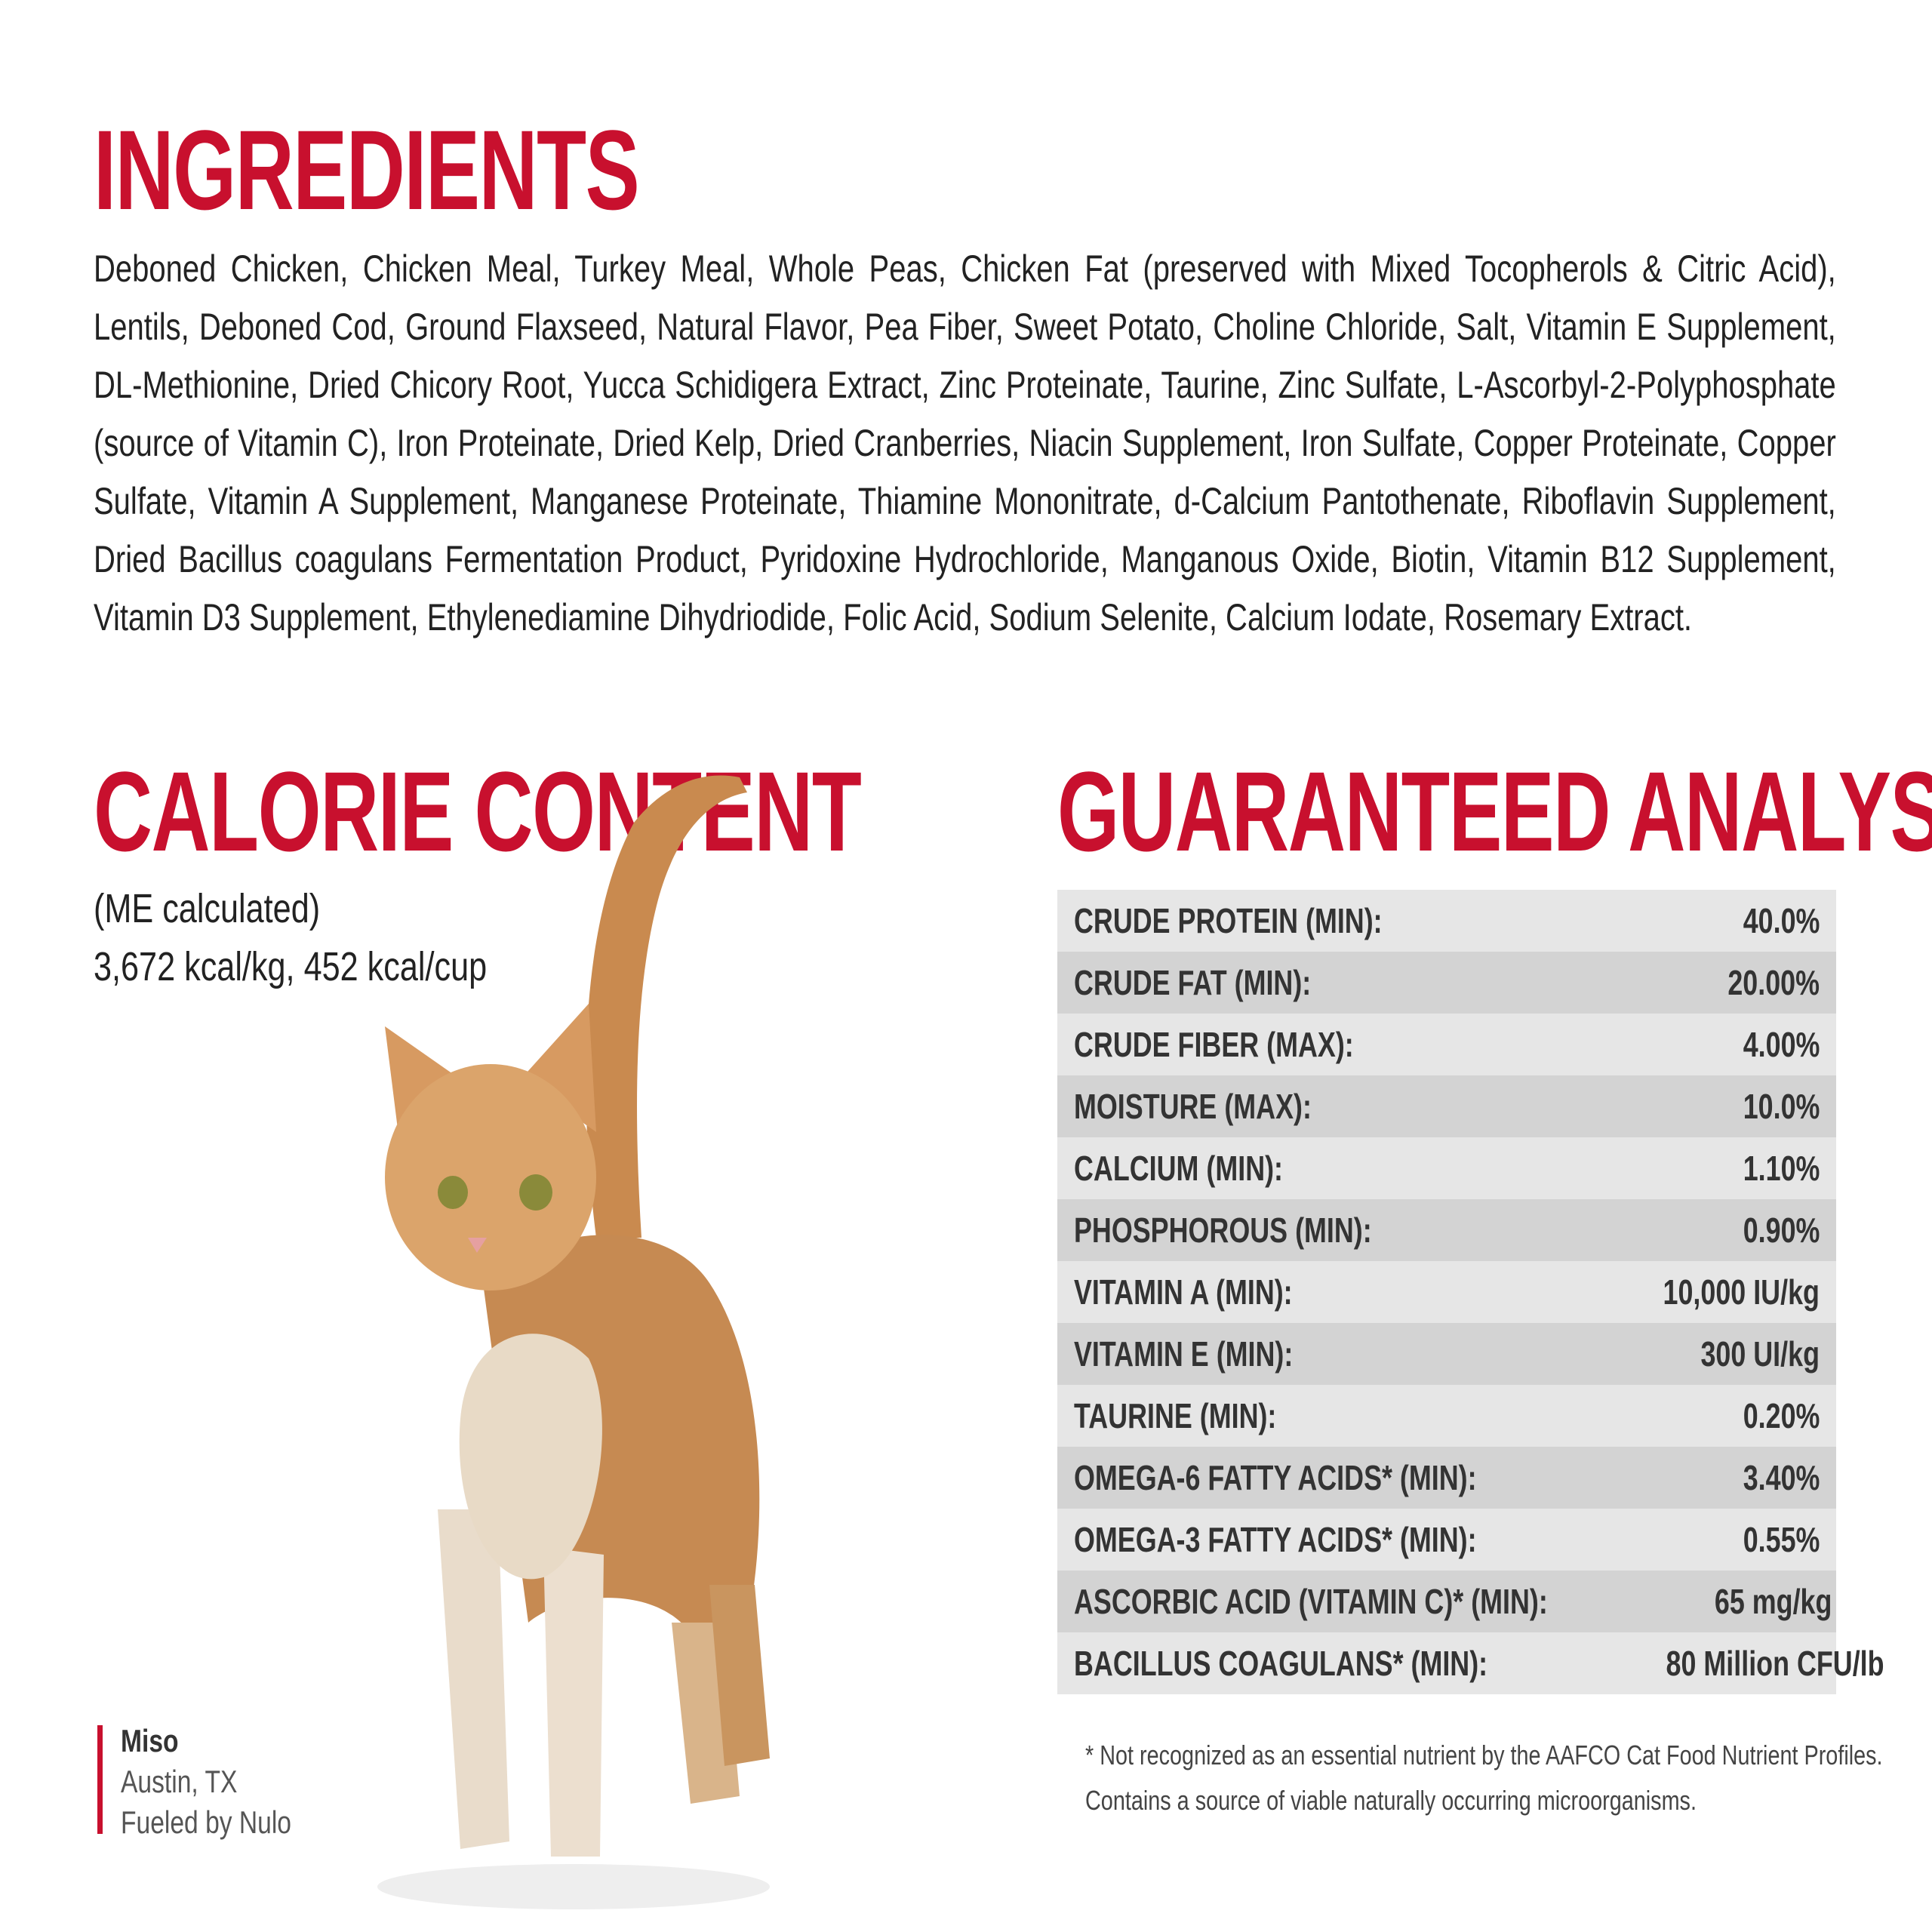 This screenshot has height=1932, width=1932. What do you see at coordinates (1275, 1539) in the screenshot?
I see `nutrient-label: OMEGA-3 FATTY ACIDS* (MIN):` at bounding box center [1275, 1539].